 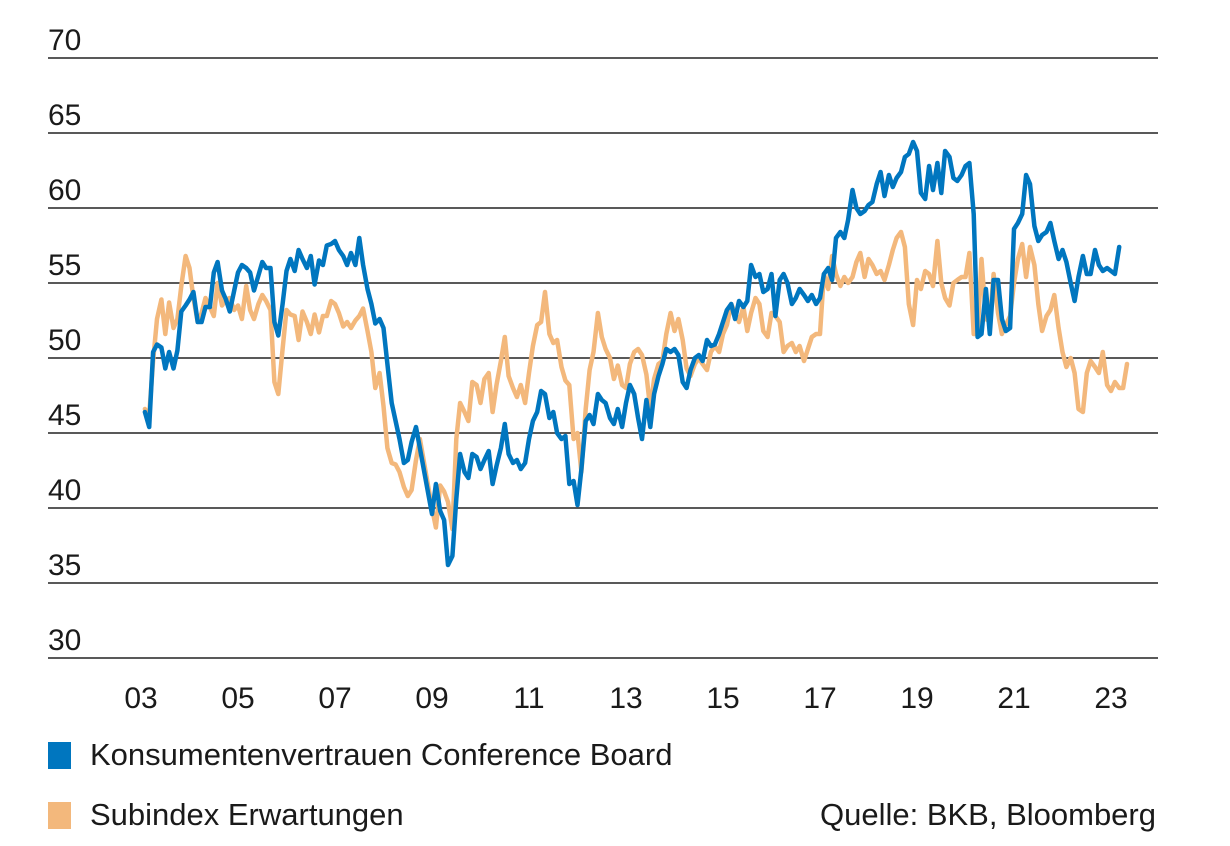 What do you see at coordinates (528, 698) in the screenshot?
I see `x-tick-label: 11` at bounding box center [528, 698].